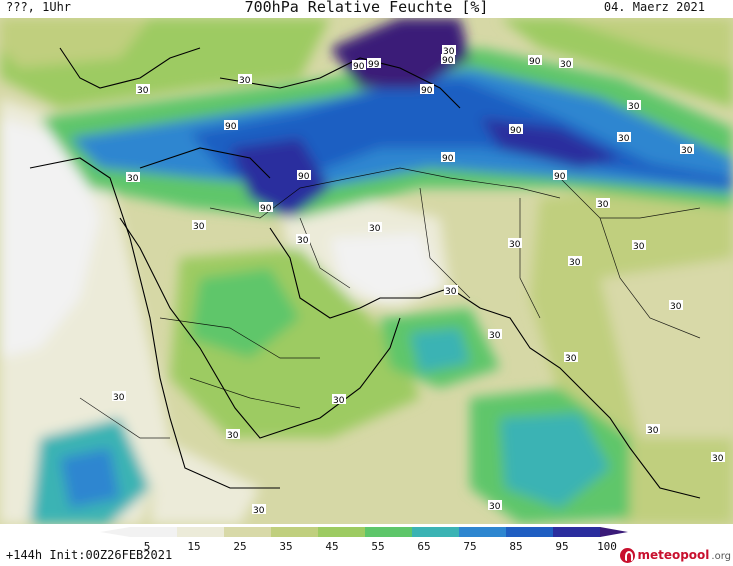 The width and height of the screenshot is (733, 566). Describe the element at coordinates (378, 546) in the screenshot. I see `colorbar-tick: 55` at that location.